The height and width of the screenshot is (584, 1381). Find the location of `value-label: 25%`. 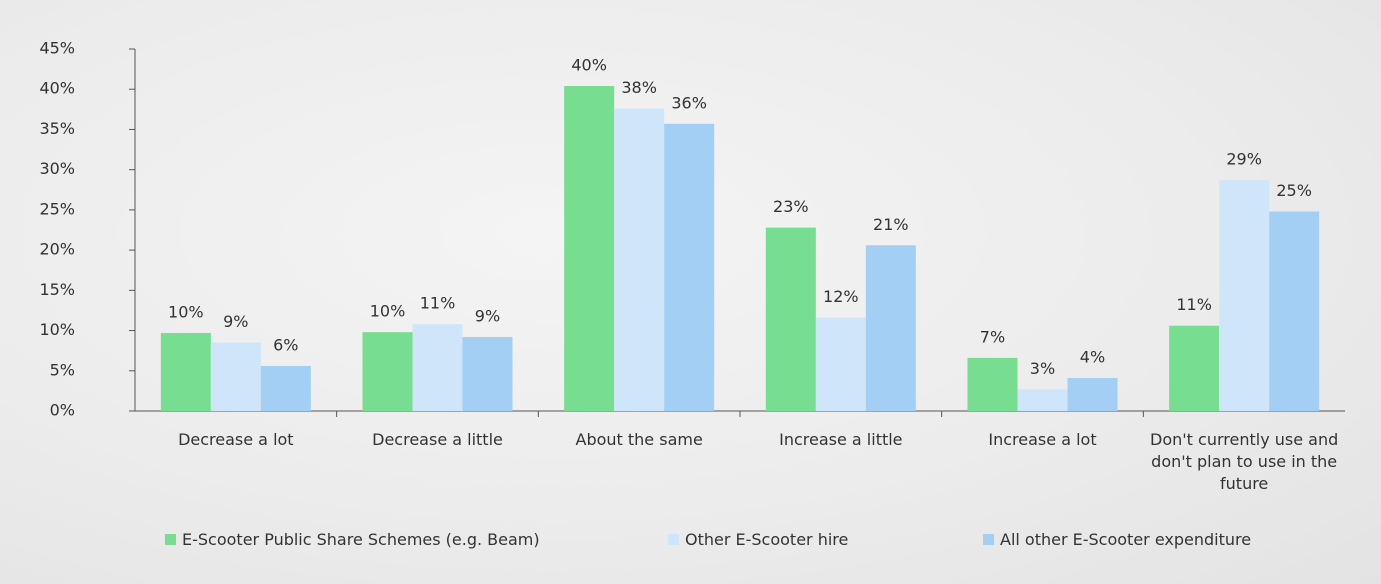

value-label: 25% is located at coordinates (1294, 190).